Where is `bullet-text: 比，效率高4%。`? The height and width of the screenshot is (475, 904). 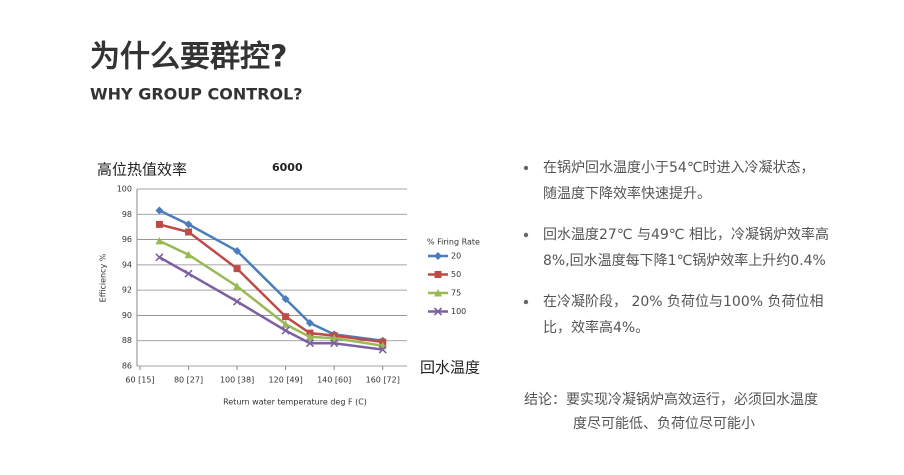 bullet-text: 比，效率高4%。 is located at coordinates (596, 327).